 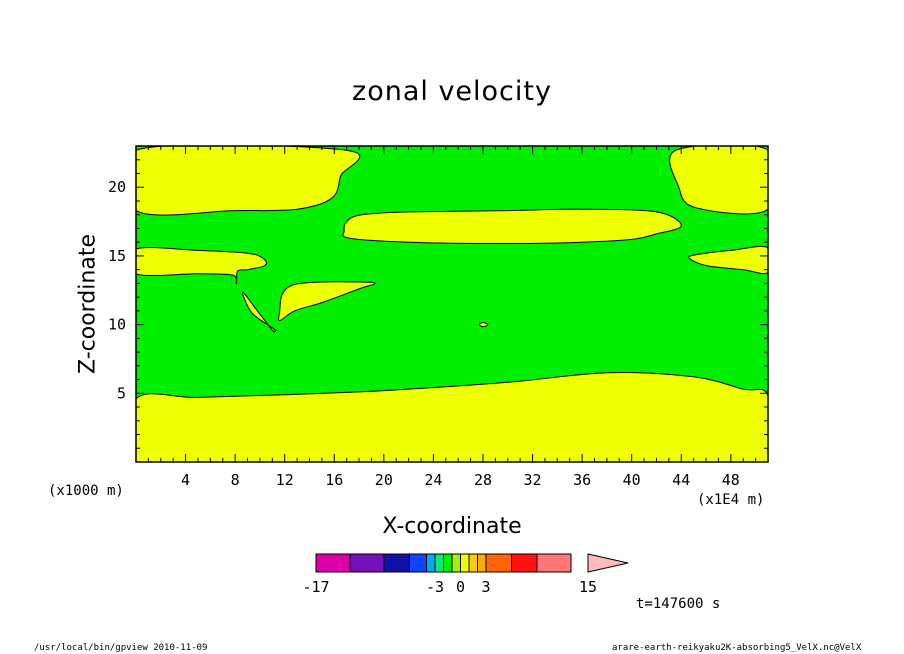 What do you see at coordinates (582, 480) in the screenshot?
I see `x-tick-label: 36` at bounding box center [582, 480].